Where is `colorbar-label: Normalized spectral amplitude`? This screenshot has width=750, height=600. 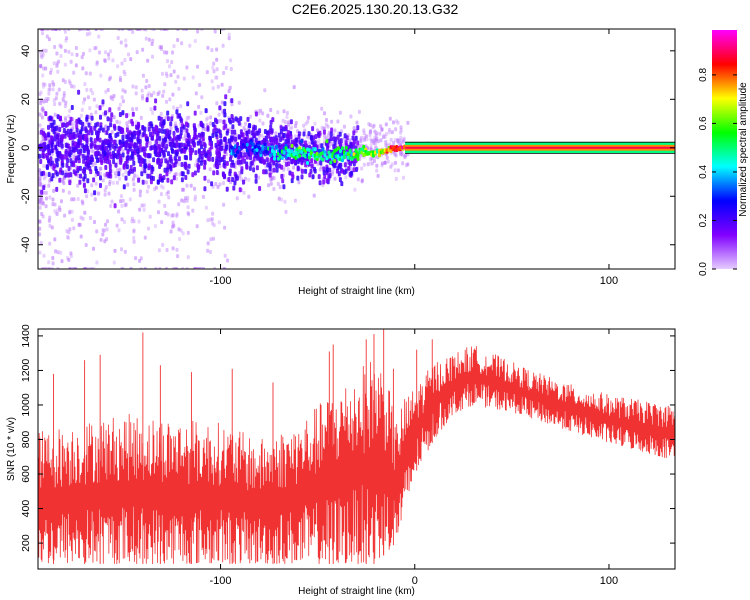 colorbar-label: Normalized spectral amplitude is located at coordinates (743, 149).